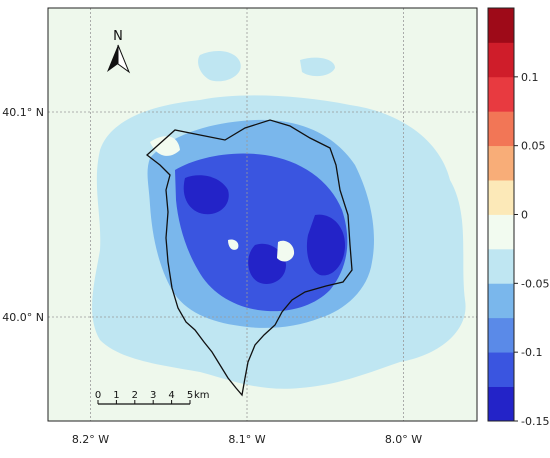  I want to click on colorbar-tick-label: 0.05, so click(533, 146).